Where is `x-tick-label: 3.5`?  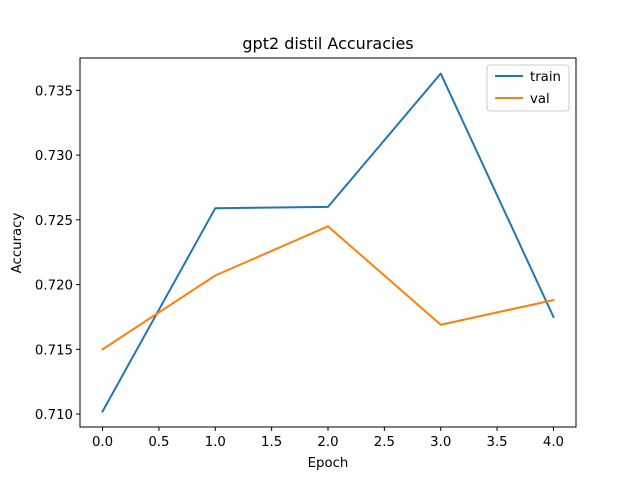 x-tick-label: 3.5 is located at coordinates (497, 442).